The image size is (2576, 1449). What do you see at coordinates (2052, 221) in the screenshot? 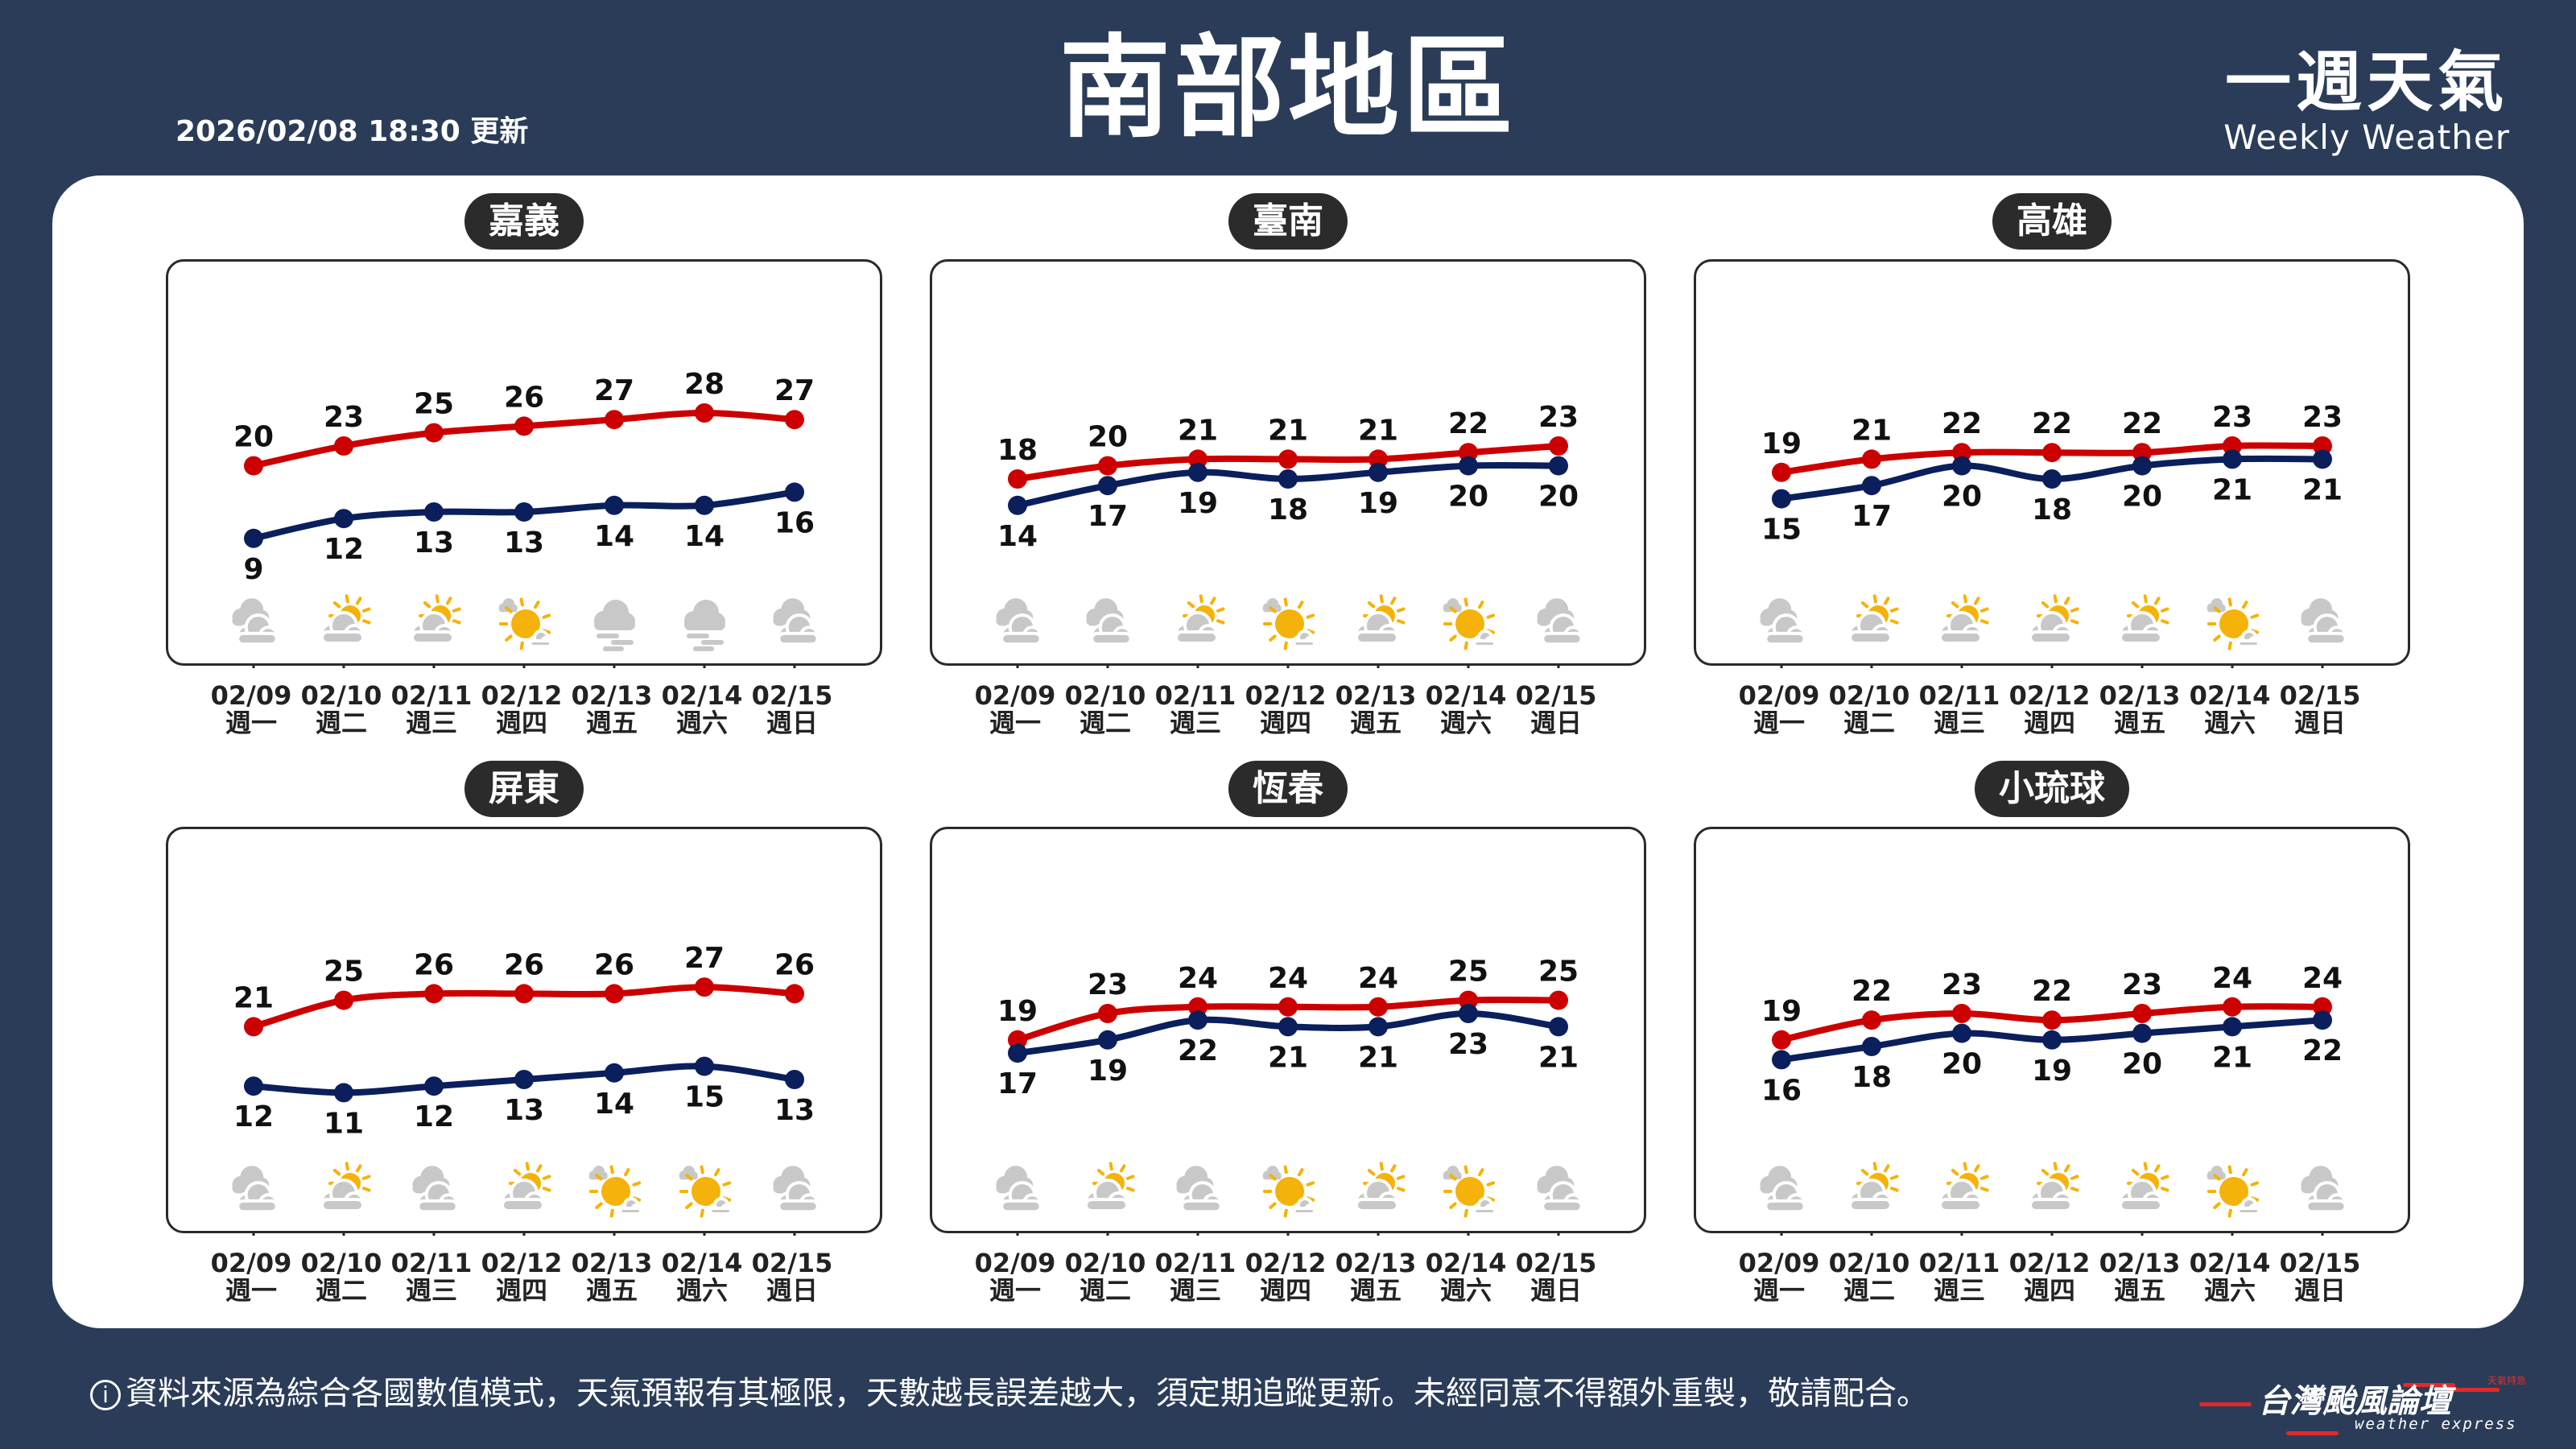
I see `location-label: 高雄` at bounding box center [2052, 221].